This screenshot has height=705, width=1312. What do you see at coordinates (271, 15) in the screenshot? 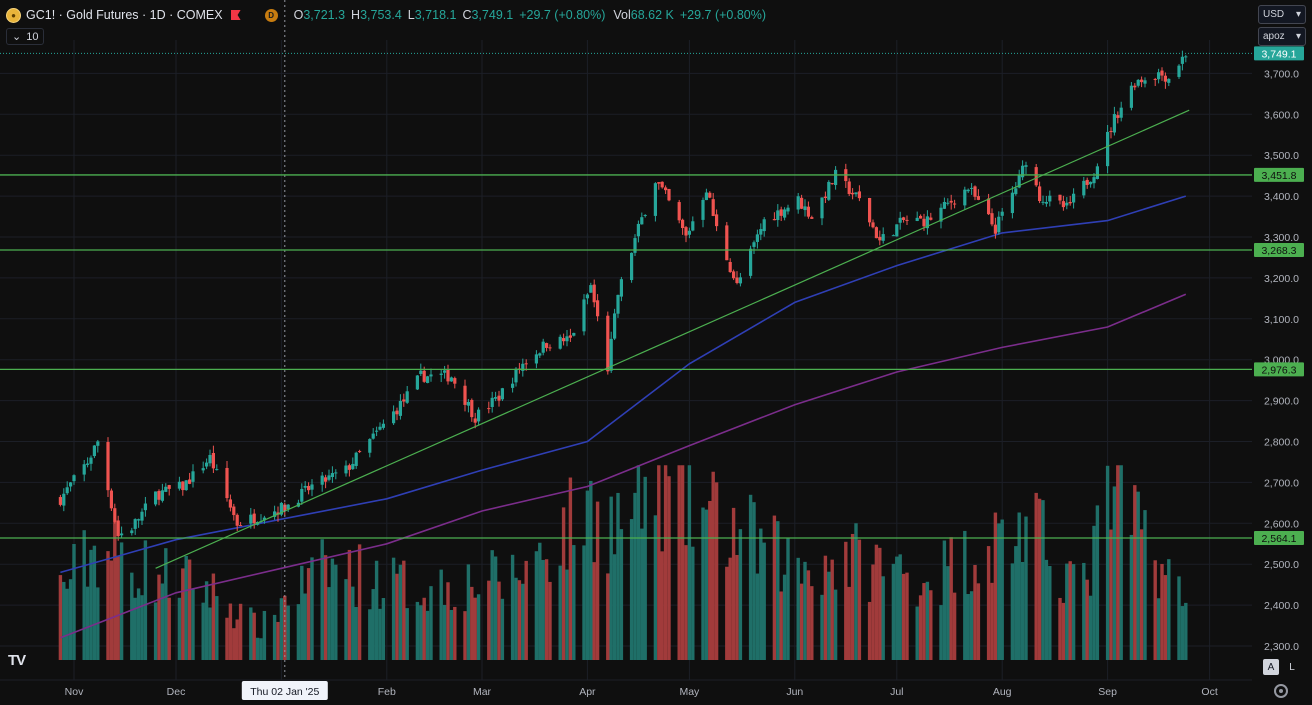
I see `data-delay-badge: D` at bounding box center [271, 15].